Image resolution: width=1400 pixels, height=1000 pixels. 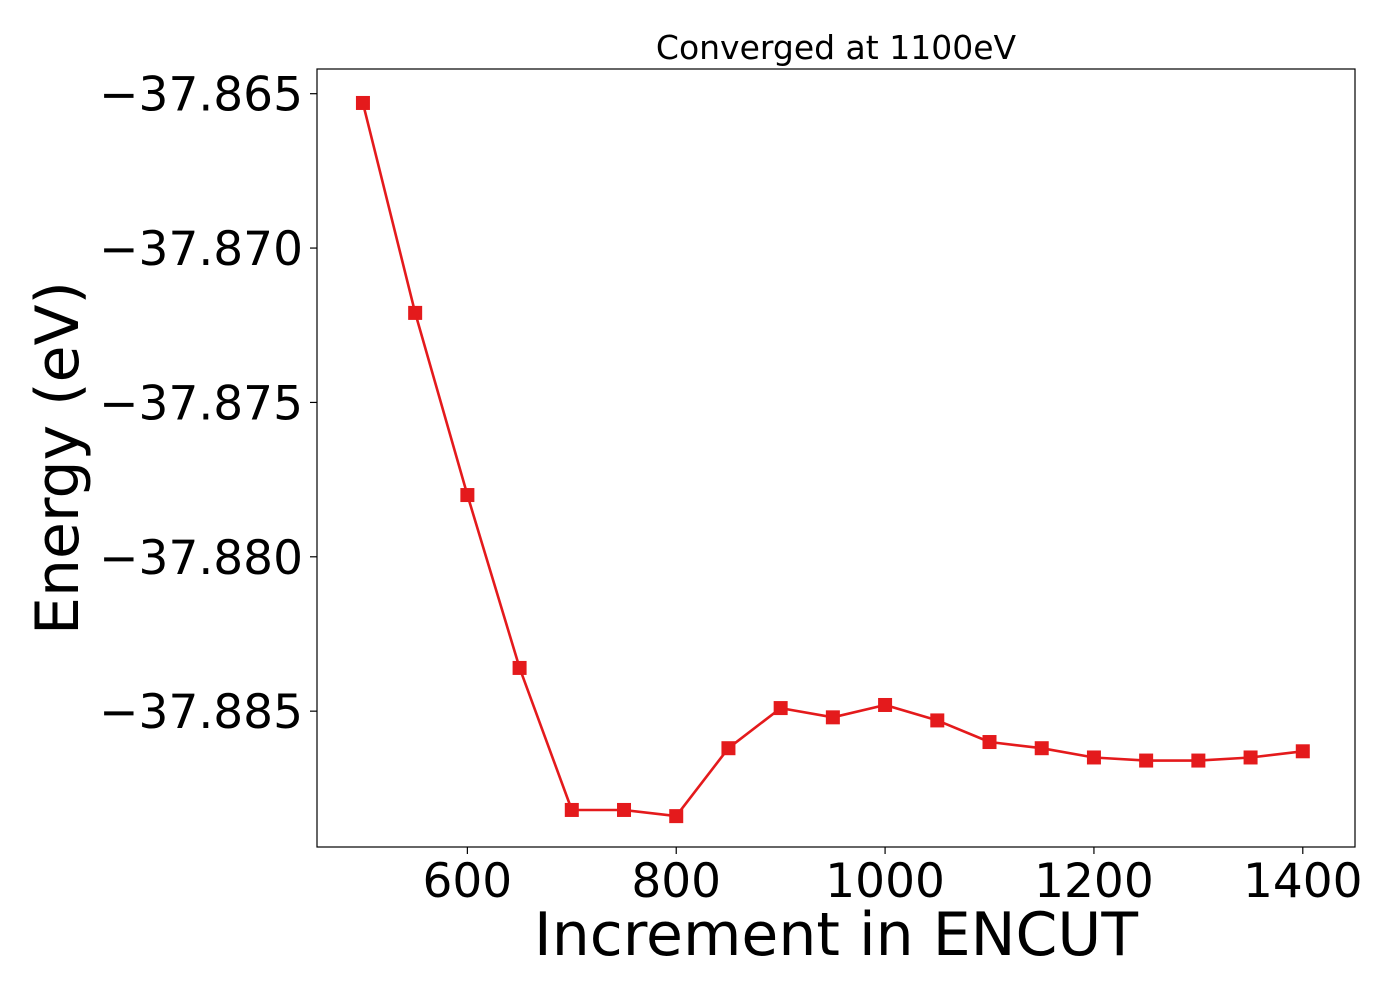 I want to click on y-tick-label: −37.875, so click(x=201, y=403).